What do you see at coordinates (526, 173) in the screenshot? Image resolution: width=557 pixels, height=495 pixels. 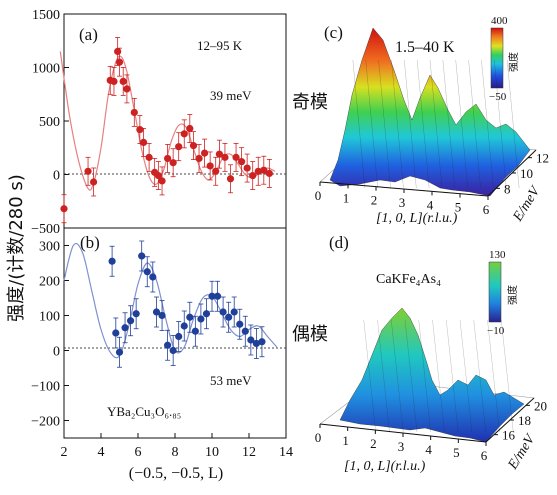 I see `c-ytick-label: 10` at bounding box center [526, 173].